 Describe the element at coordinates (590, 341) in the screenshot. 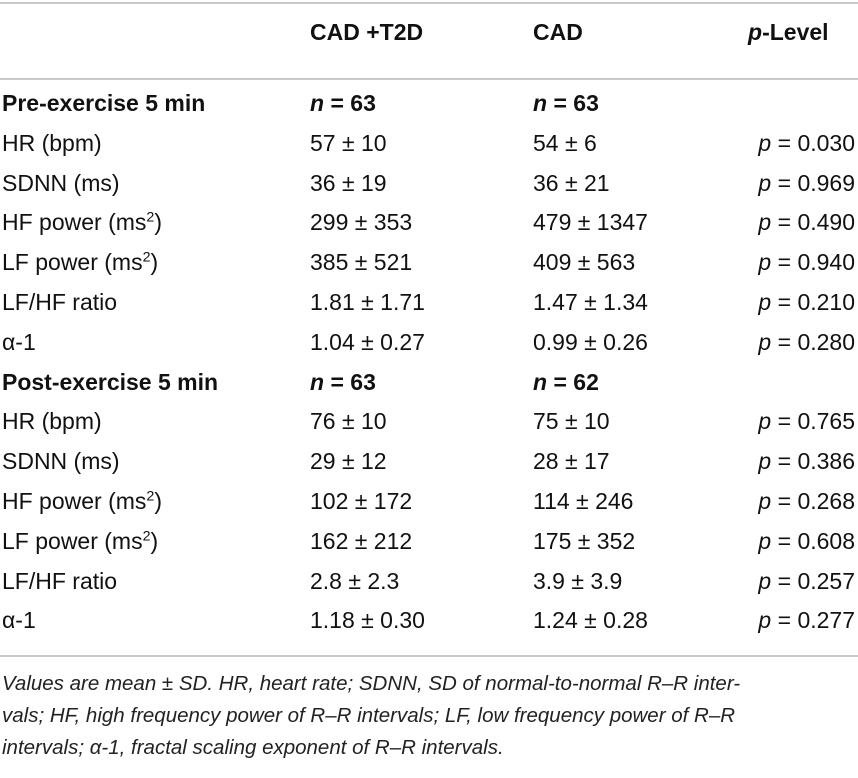

I see `cad-value: 0.99 ± 0.26` at that location.